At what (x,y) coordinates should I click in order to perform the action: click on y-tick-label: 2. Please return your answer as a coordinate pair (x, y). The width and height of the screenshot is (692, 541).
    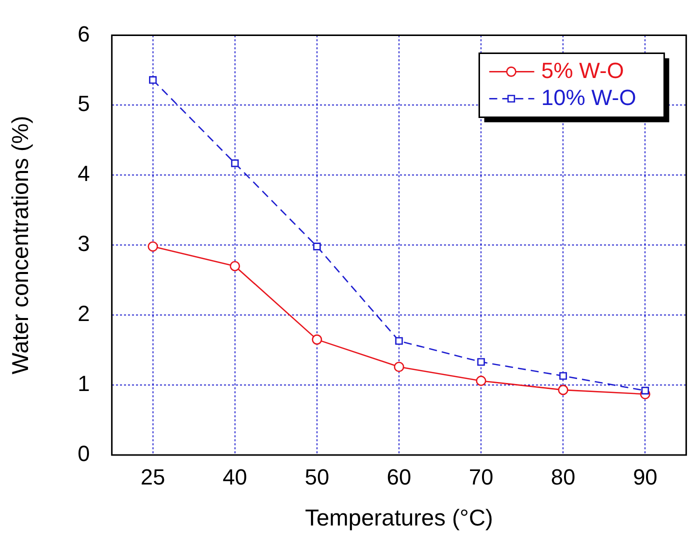
    Looking at the image, I should click on (84, 313).